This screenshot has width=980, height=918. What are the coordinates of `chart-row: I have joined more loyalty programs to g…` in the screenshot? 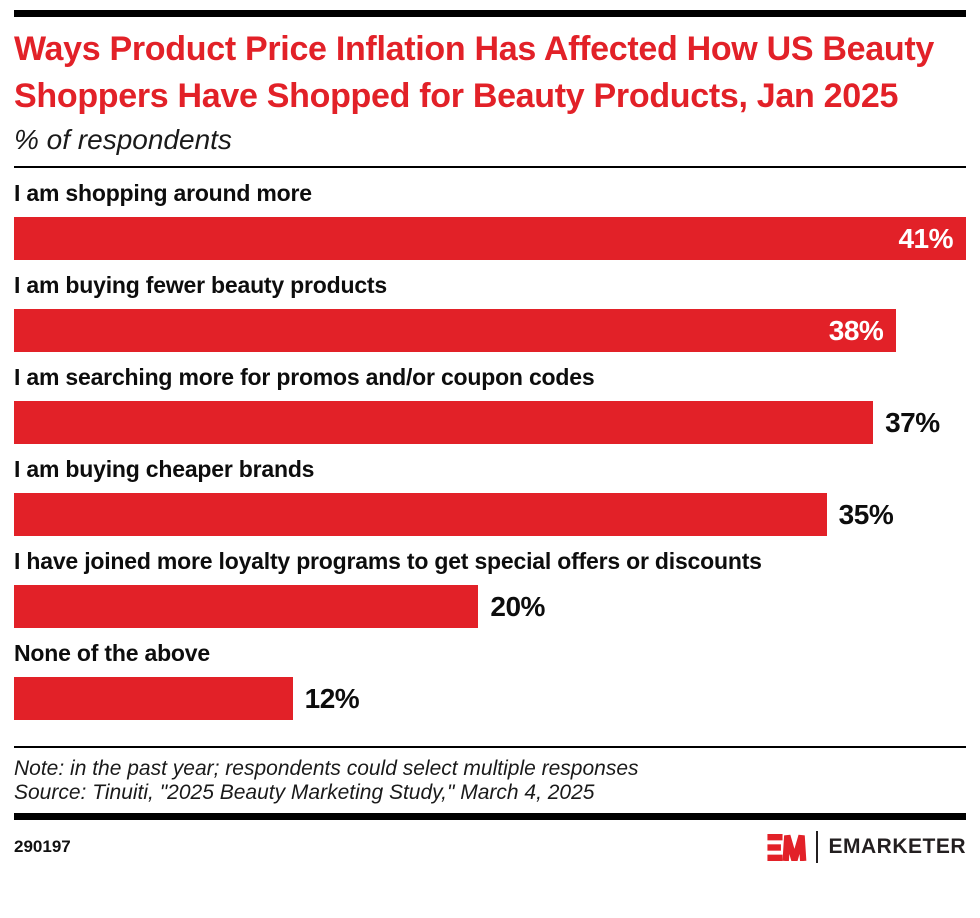 It's located at (490, 587).